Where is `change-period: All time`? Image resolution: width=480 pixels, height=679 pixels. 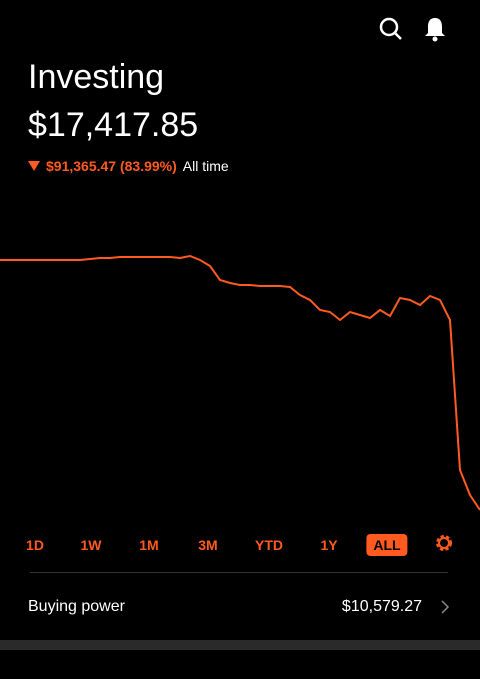
change-period: All time is located at coordinates (205, 166).